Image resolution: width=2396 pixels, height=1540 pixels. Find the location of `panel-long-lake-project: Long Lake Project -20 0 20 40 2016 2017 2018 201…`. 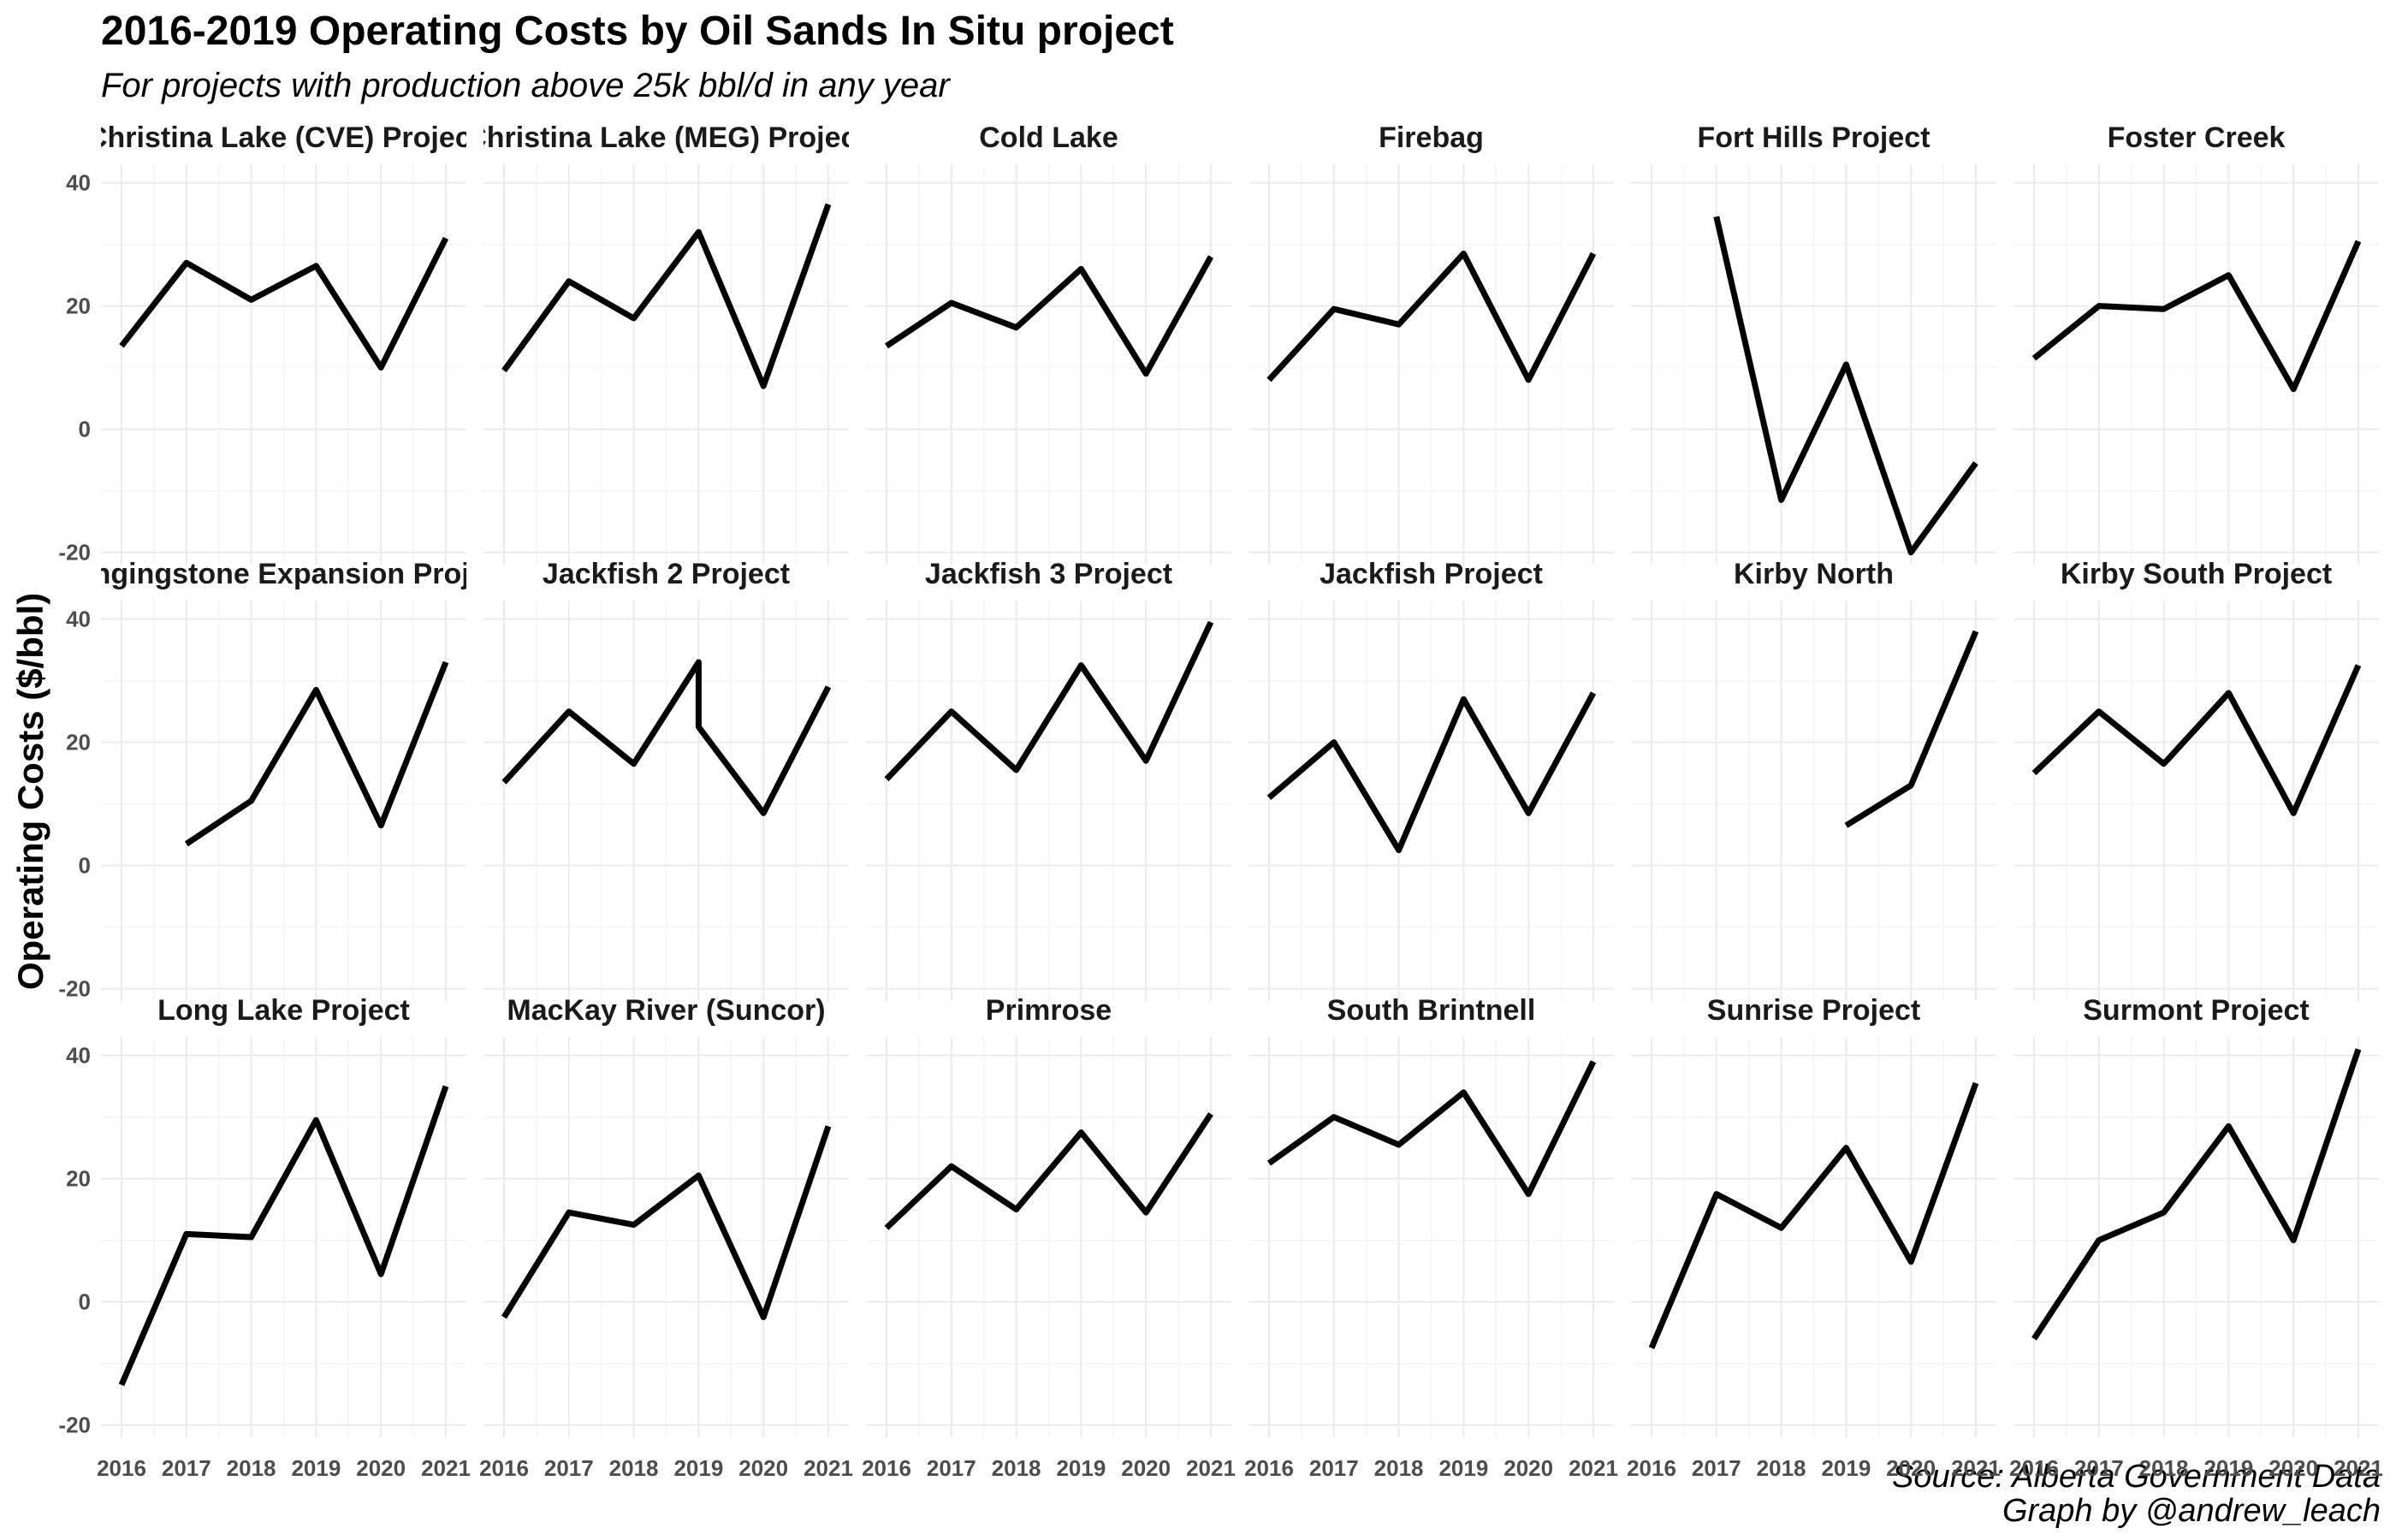

panel-long-lake-project: Long Lake Project -20 0 20 40 2016 2017 2018 201… is located at coordinates (264, 1237).